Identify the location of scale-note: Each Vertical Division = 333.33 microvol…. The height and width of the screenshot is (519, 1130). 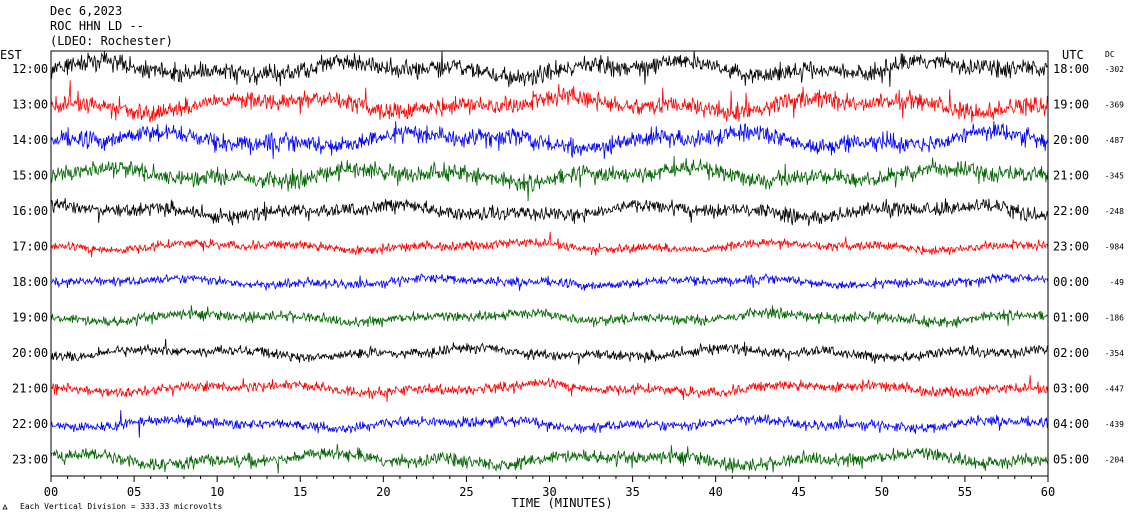
(121, 506).